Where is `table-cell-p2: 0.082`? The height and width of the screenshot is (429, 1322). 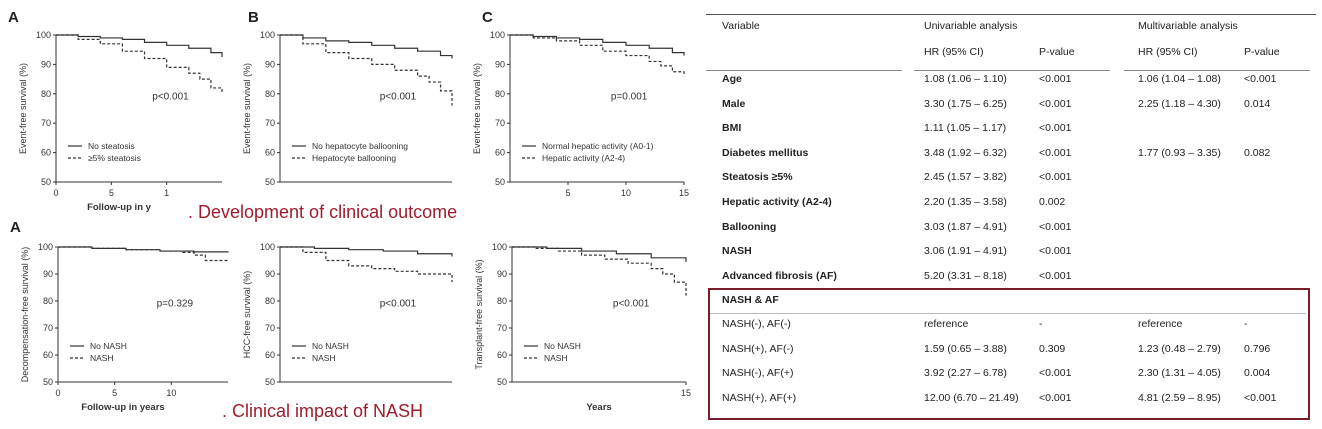
table-cell-p2: 0.082 is located at coordinates (1257, 152).